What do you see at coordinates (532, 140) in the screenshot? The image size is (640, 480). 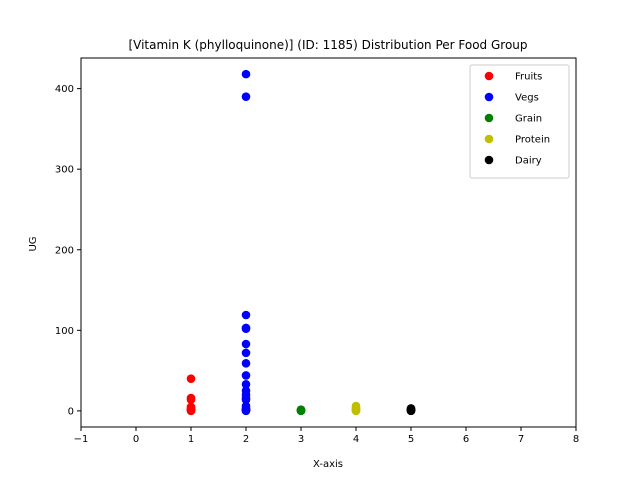 I see `legend-label: Protein` at bounding box center [532, 140].